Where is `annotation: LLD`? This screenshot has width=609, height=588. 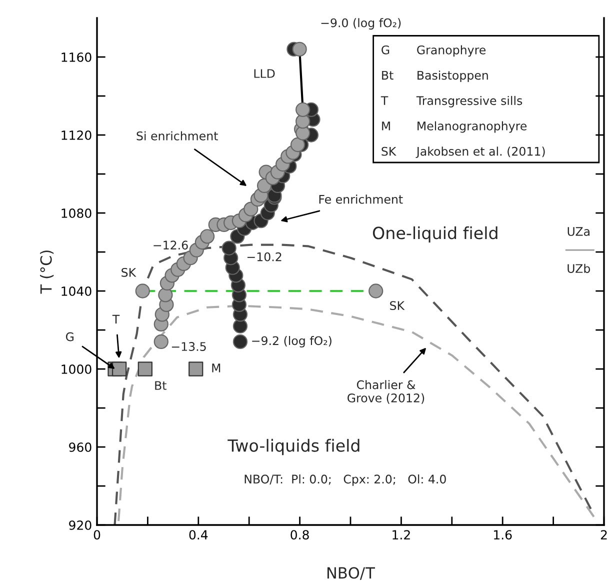
annotation: LLD is located at coordinates (264, 73).